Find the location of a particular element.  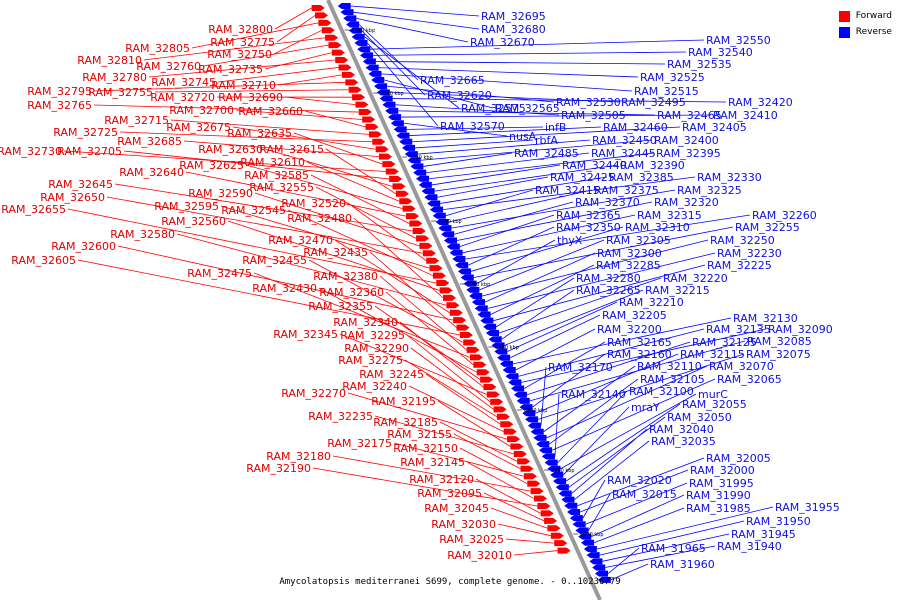

reverse-gene-label: RAM_32215 is located at coordinates (677, 290).